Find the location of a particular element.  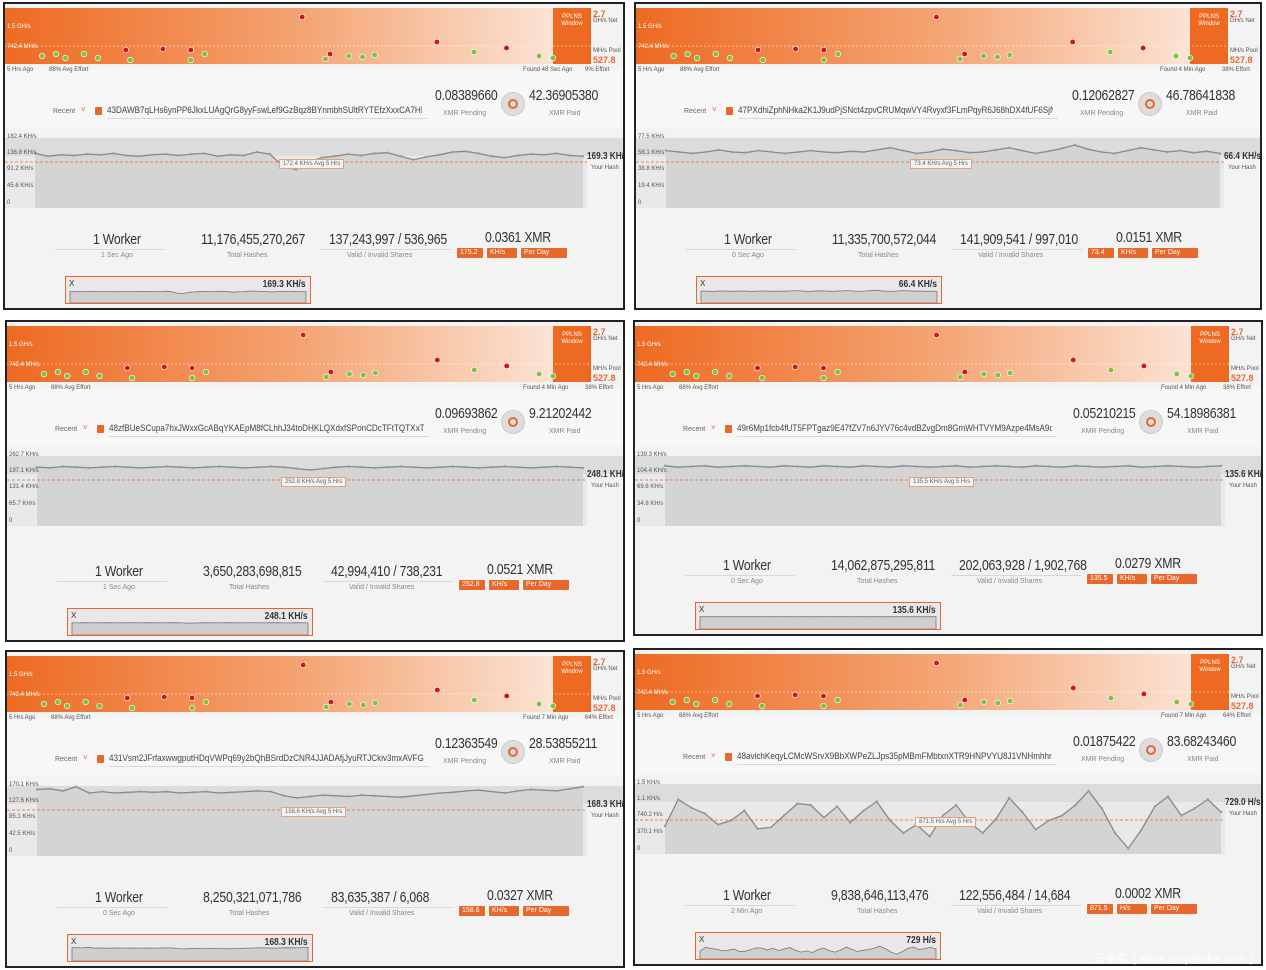

hash-axis-label: 85.1 KH/s is located at coordinates (22, 817).